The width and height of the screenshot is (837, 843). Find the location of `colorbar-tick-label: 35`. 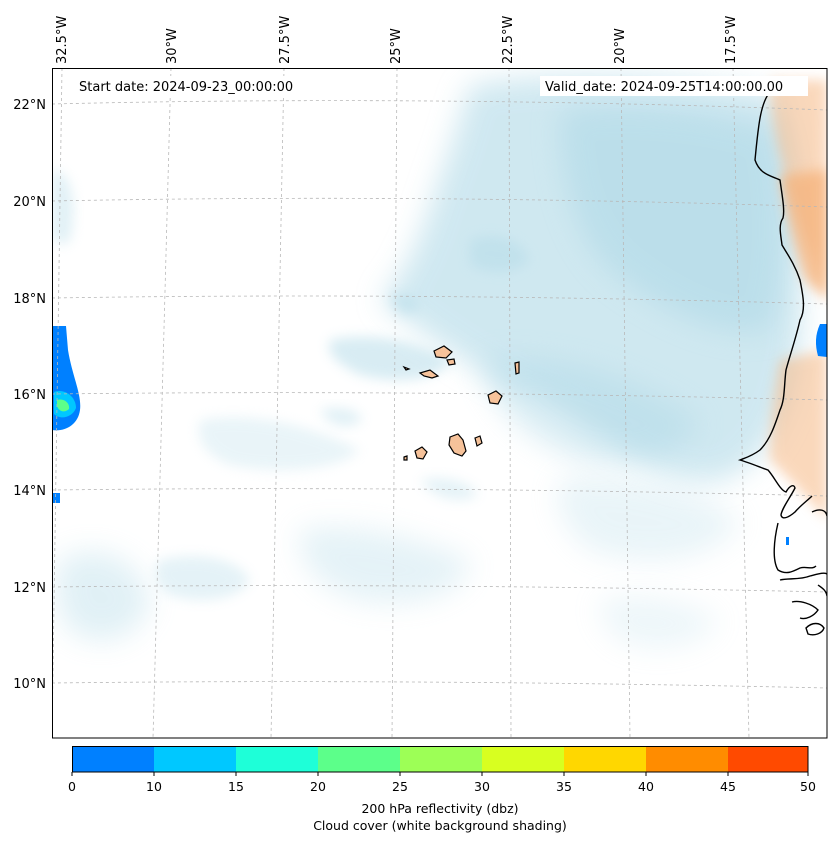

colorbar-tick-label: 35 is located at coordinates (564, 786).